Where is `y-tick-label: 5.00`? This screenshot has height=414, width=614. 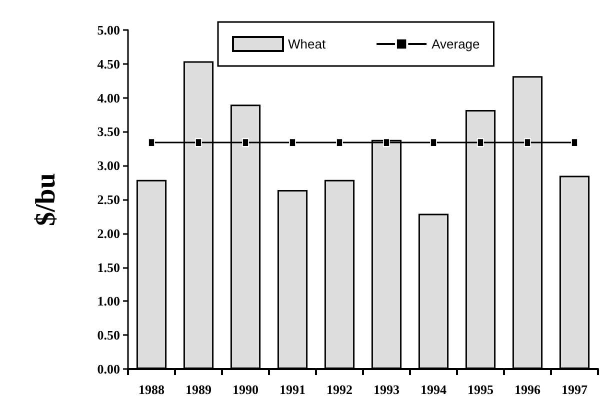
y-tick-label: 5.00 is located at coordinates (108, 30).